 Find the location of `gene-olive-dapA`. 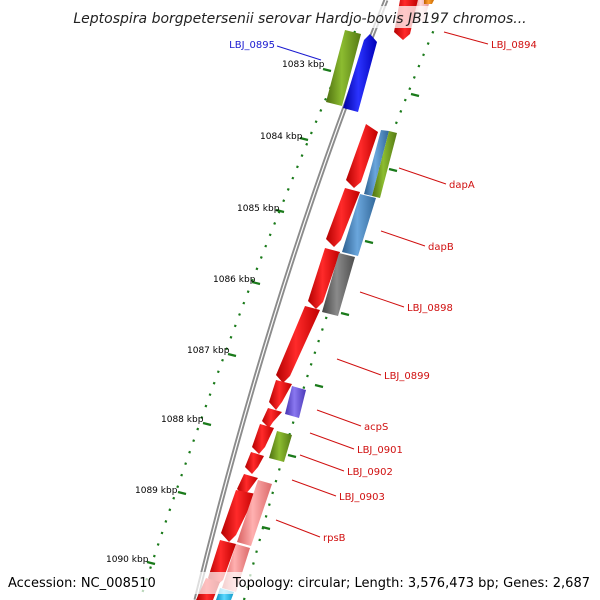

gene-olive-dapA is located at coordinates (384, 164).